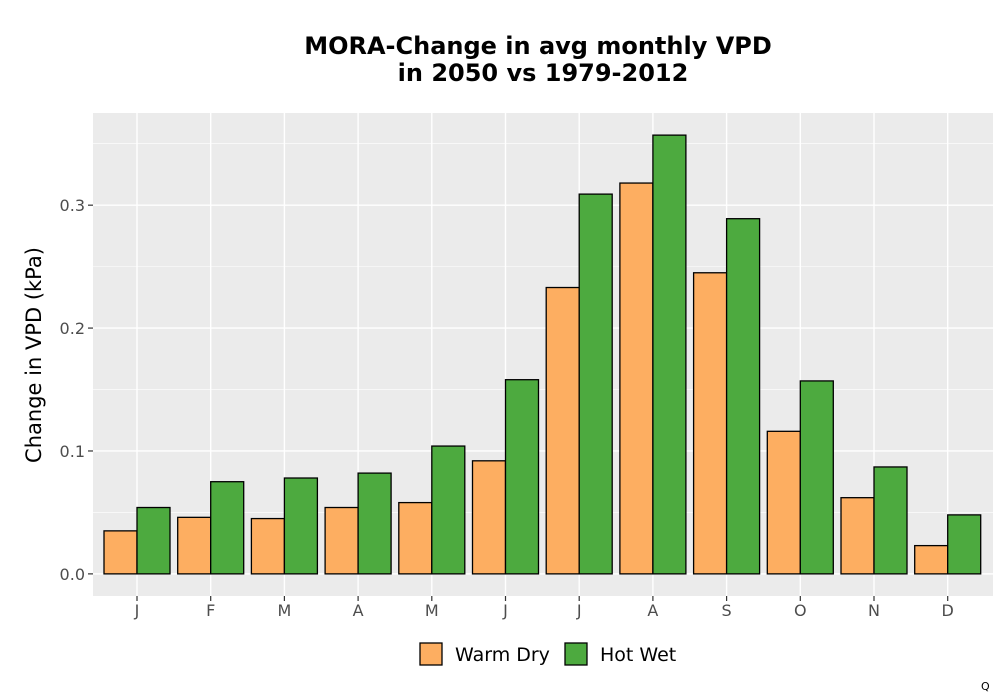 Image resolution: width=1000 pixels, height=700 pixels. What do you see at coordinates (538, 46) in the screenshot?
I see `chart-title-line1: MORA-Change in avg monthly VPD` at bounding box center [538, 46].